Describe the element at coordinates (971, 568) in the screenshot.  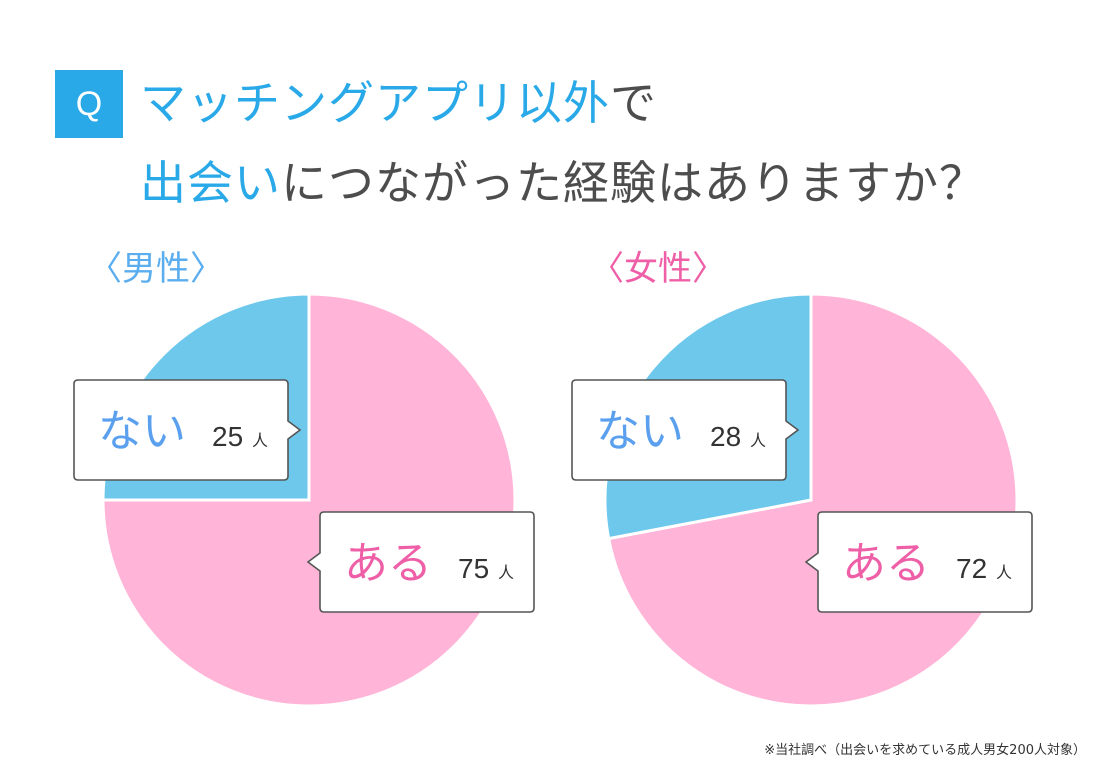
I see `female-value-yes: 72` at that location.